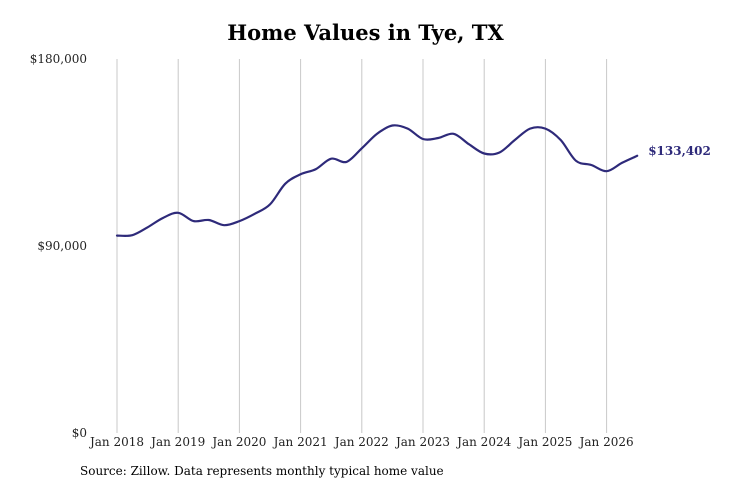 The height and width of the screenshot is (487, 731). What do you see at coordinates (177, 442) in the screenshot?
I see `x-tick-label: Jan 2019` at bounding box center [177, 442].